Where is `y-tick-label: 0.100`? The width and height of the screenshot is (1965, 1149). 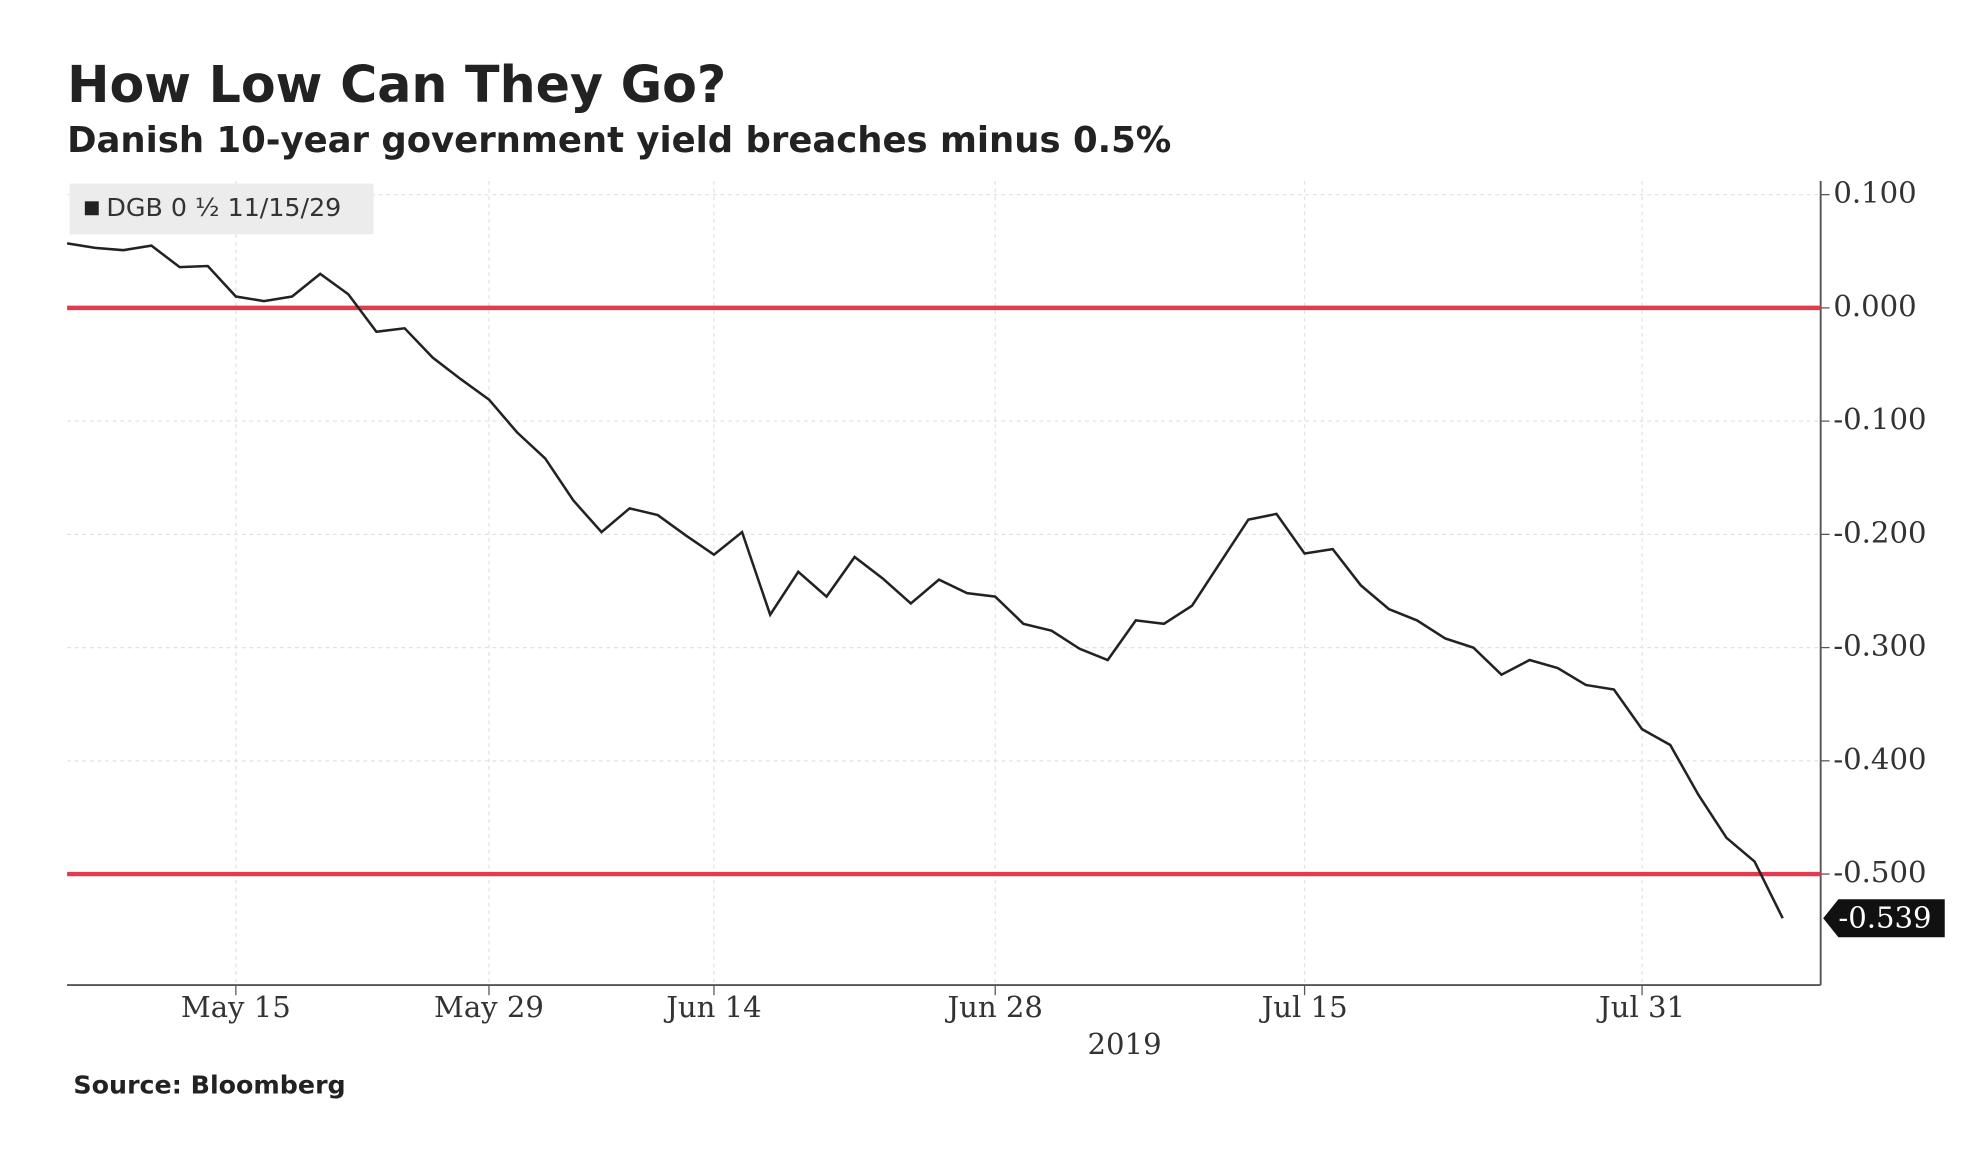 y-tick-label: 0.100 is located at coordinates (1874, 193).